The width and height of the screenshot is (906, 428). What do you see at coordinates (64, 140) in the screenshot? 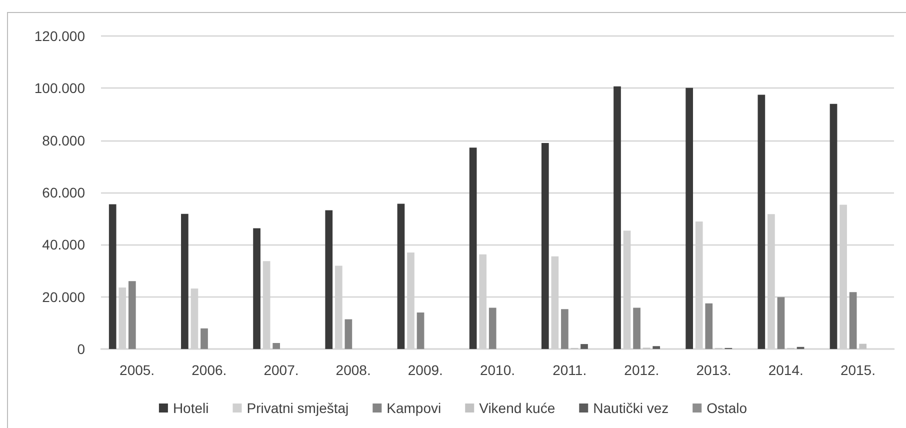
I see `y-tick-label: 80.000` at bounding box center [64, 140].